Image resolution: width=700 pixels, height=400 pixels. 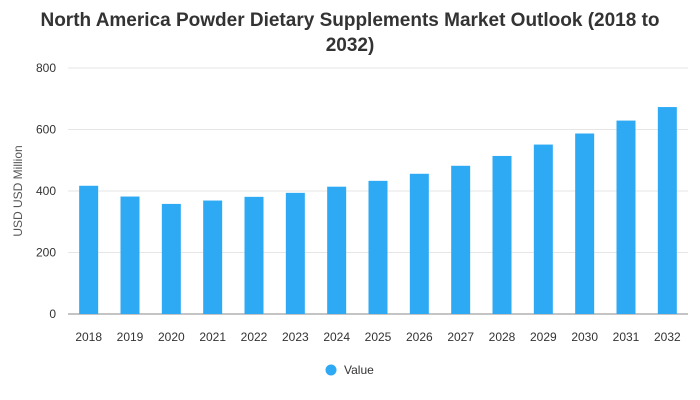 I want to click on y-axis: 0 200 400 600 800, so click(x=46, y=191).